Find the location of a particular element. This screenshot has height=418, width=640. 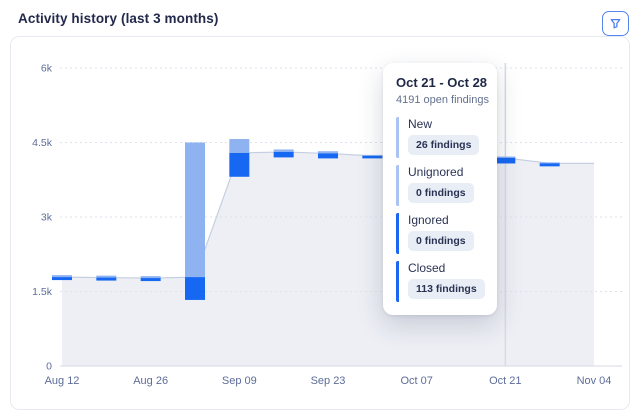

tooltip-item-badge: 113 findings is located at coordinates (446, 289).